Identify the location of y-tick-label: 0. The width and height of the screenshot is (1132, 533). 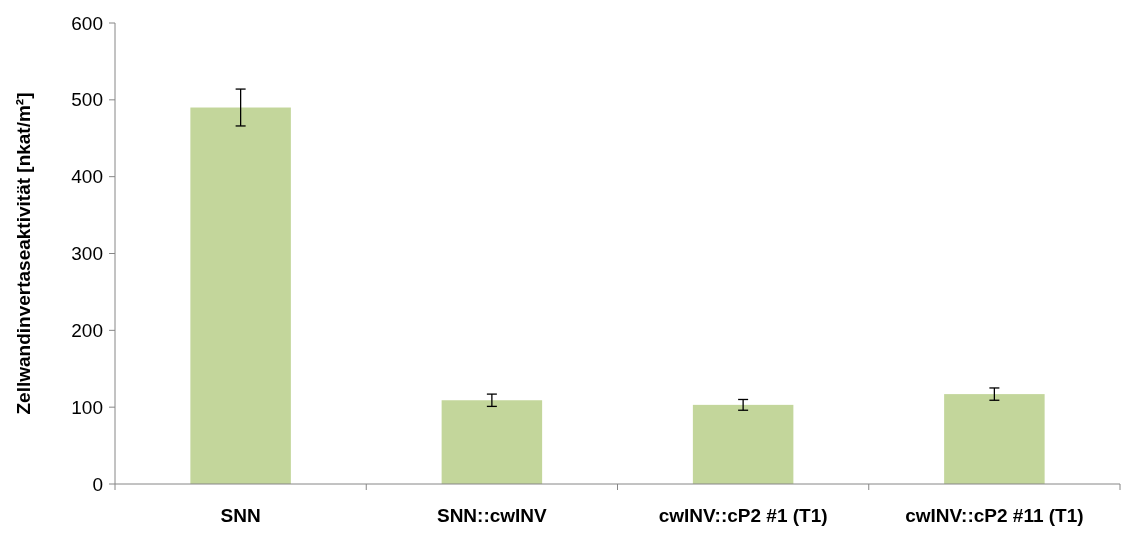
(97, 484).